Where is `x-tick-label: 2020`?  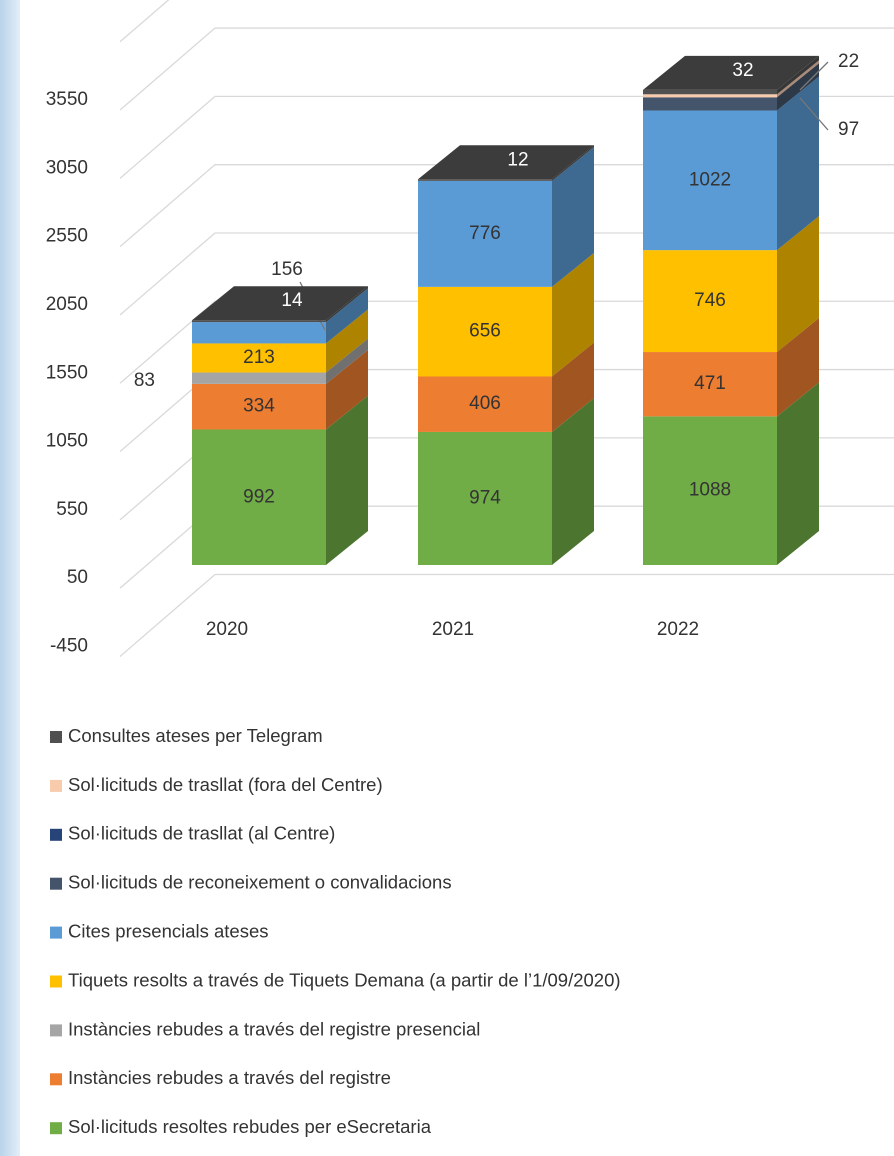 x-tick-label: 2020 is located at coordinates (227, 629).